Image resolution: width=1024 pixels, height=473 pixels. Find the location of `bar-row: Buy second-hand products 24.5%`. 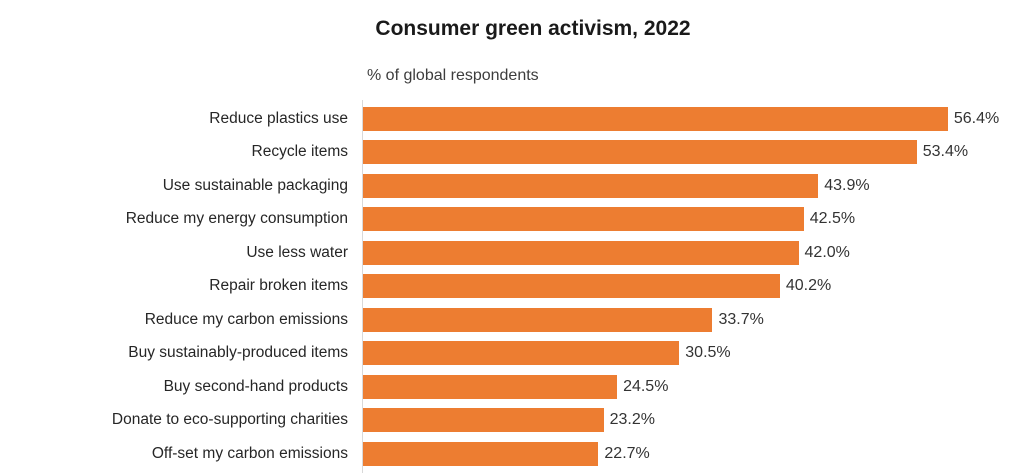

bar-row: Buy second-hand products 24.5% is located at coordinates (512, 387).